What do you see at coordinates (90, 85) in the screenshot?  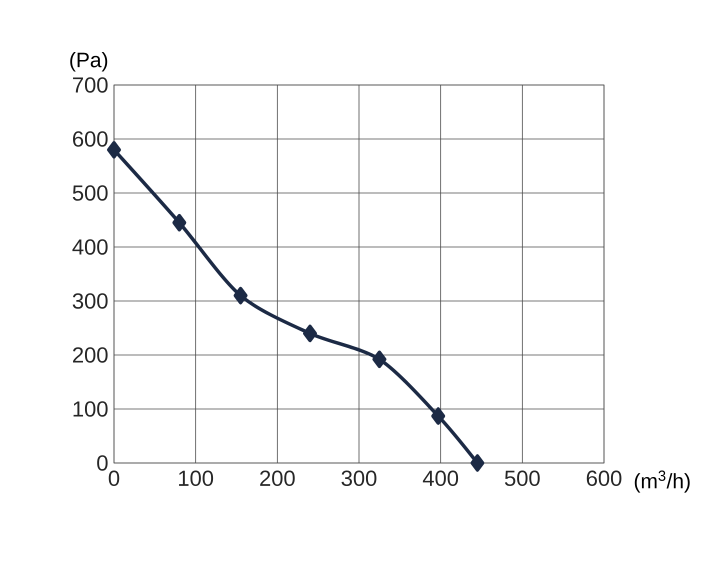 I see `y-tick-label: 700` at bounding box center [90, 85].